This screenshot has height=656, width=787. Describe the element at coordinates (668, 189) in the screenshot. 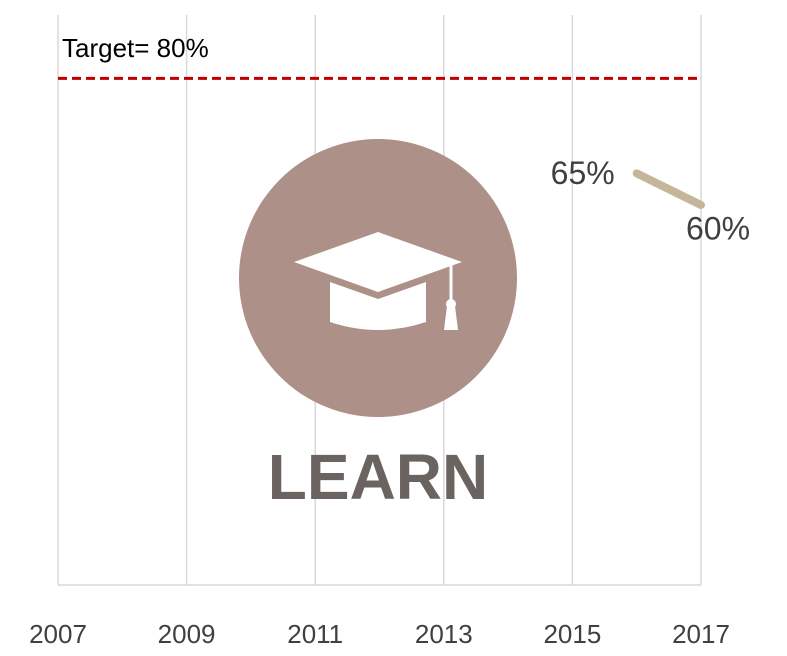

I see `data-line` at that location.